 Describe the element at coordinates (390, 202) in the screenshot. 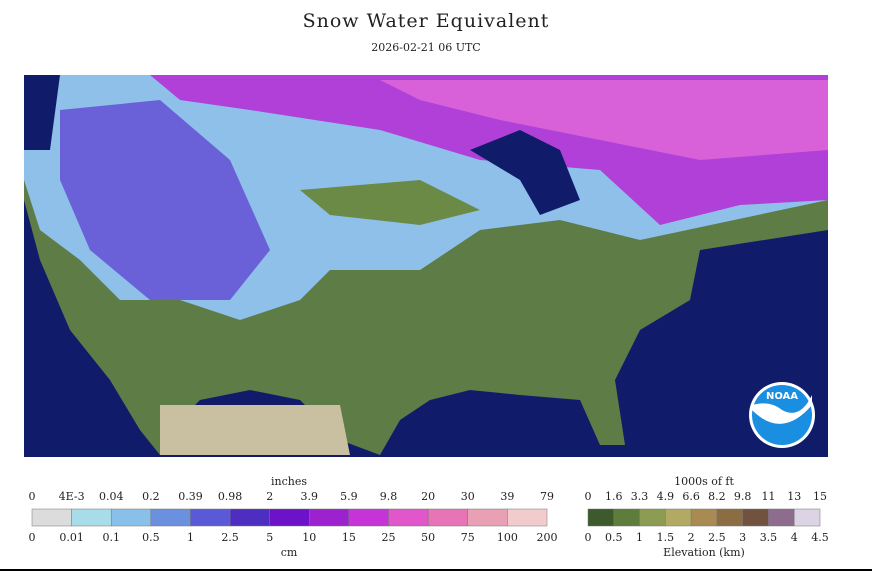

I see `plains` at that location.